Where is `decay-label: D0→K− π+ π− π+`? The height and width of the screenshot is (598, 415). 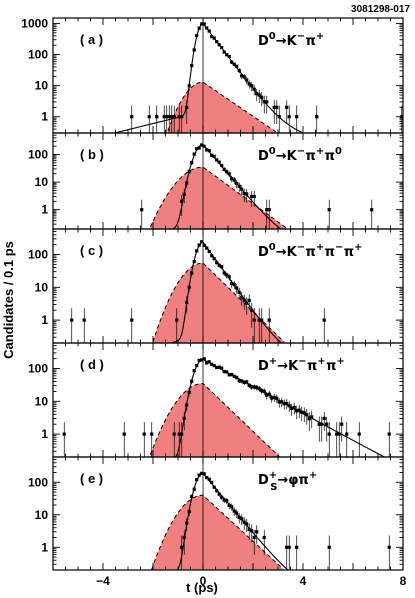 decay-label: D0→K− π+ π− π+ is located at coordinates (310, 251).